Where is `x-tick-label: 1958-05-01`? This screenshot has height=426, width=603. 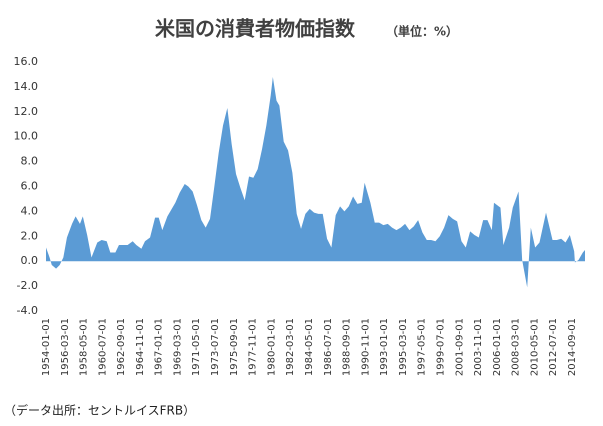
x-tick-label: 1958-05-01 is located at coordinates (84, 347).